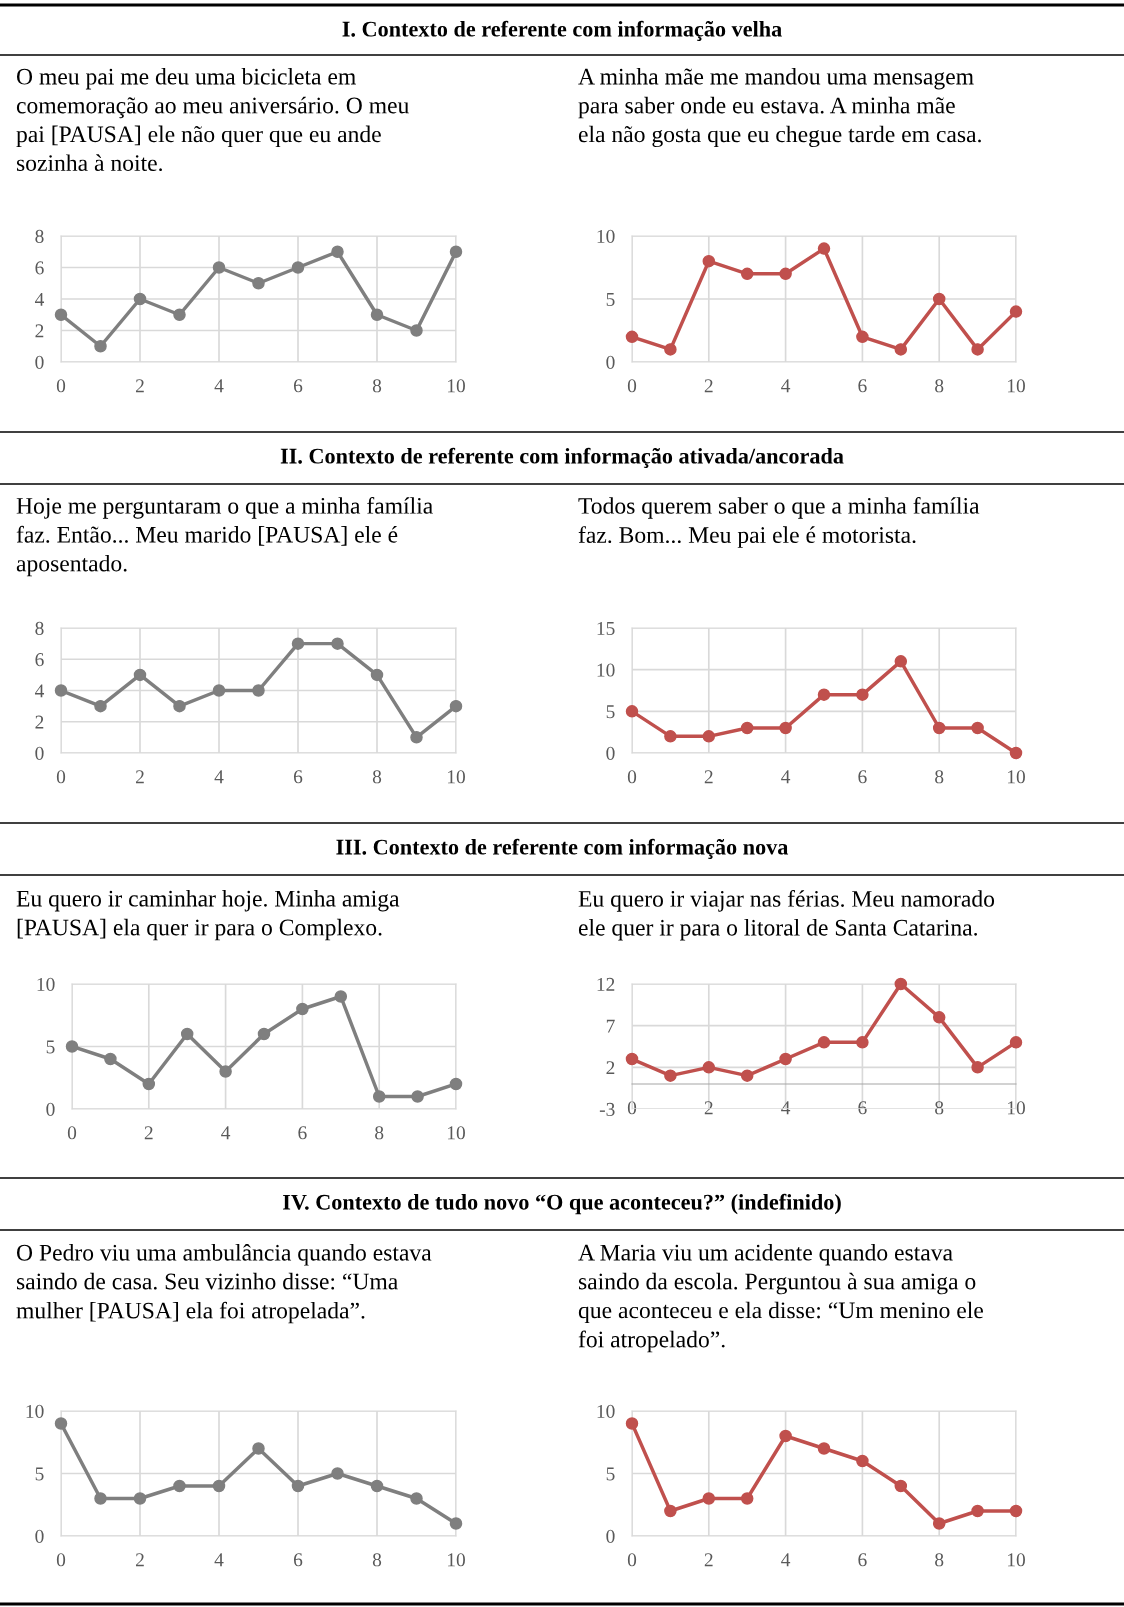 This screenshot has width=1124, height=1607. What do you see at coordinates (606, 628) in the screenshot?
I see `y-tick-label: 15` at bounding box center [606, 628].